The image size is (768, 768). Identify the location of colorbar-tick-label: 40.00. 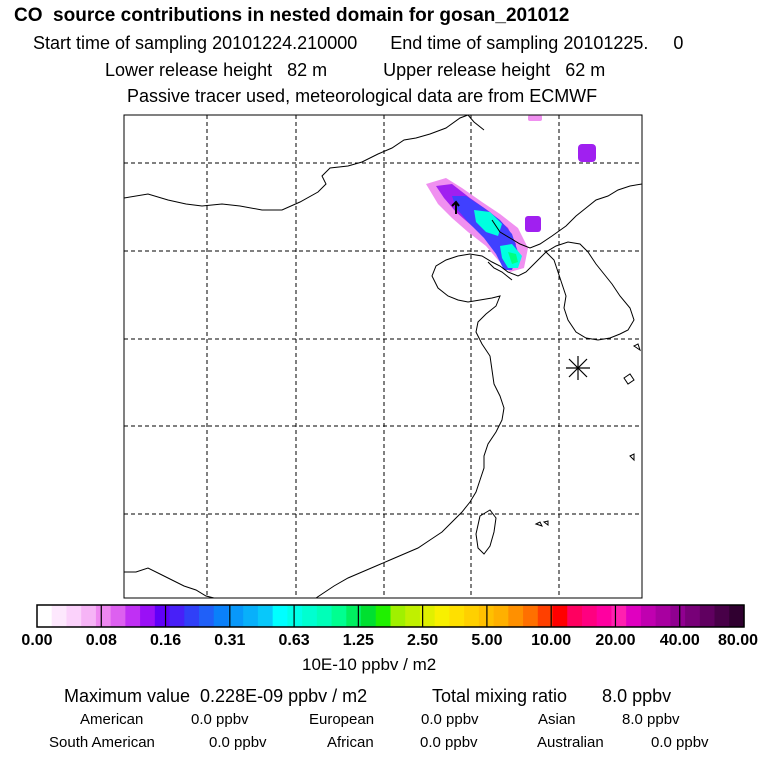
(679, 640).